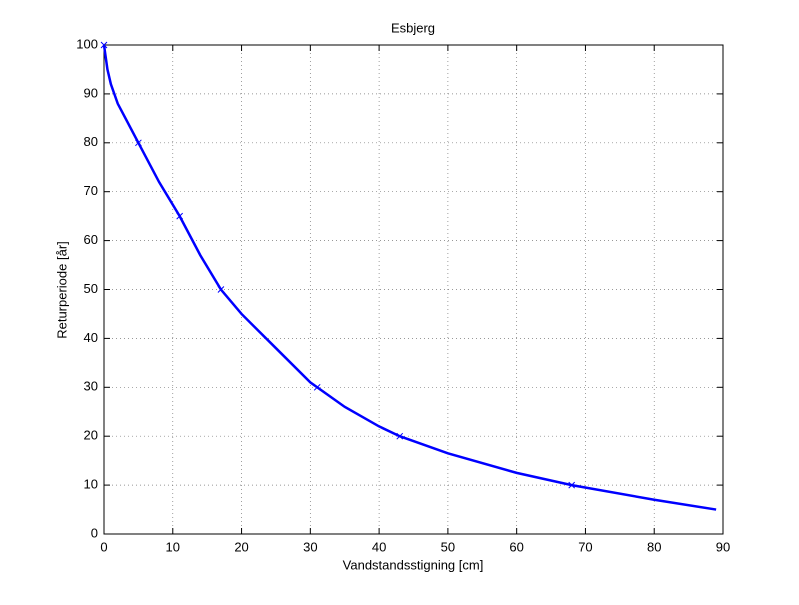  What do you see at coordinates (413, 564) in the screenshot?
I see `x-axis-label: Vandstandsstigning [cm]` at bounding box center [413, 564].